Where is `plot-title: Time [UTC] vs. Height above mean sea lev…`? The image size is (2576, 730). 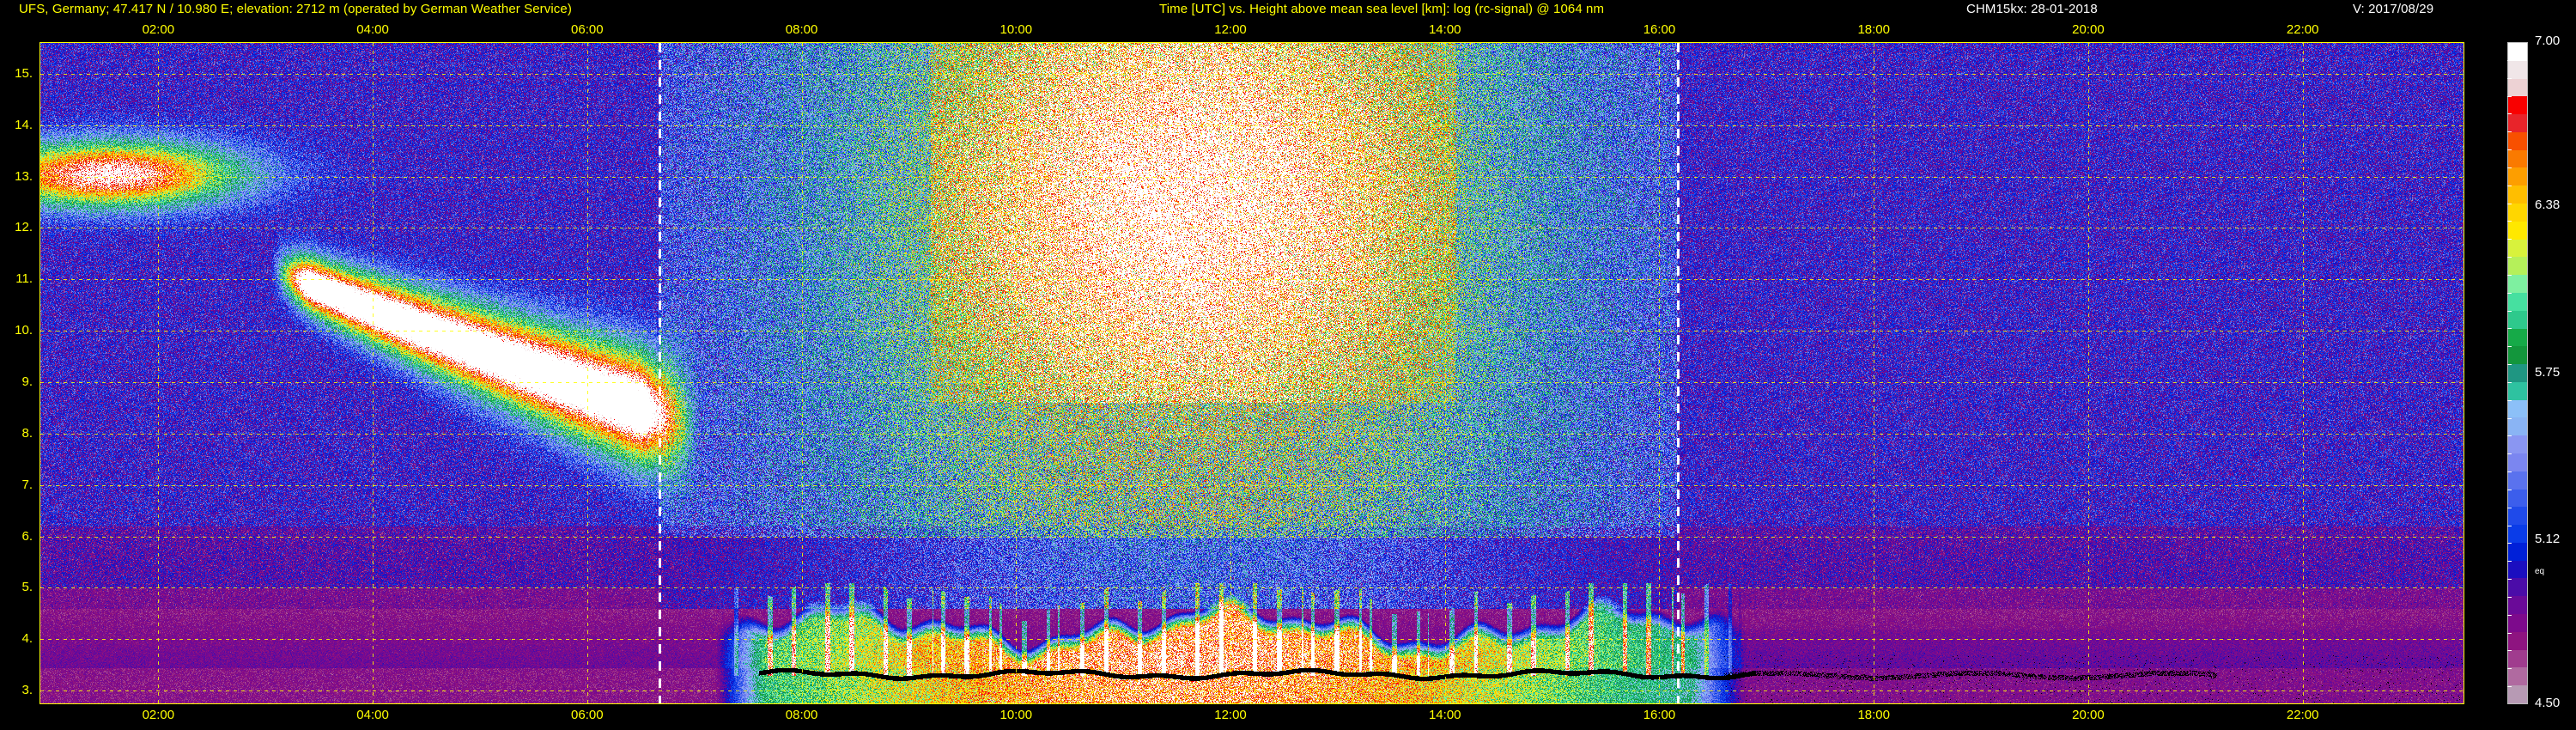
plot-title: Time [UTC] vs. Height above mean sea lev… is located at coordinates (1382, 9).